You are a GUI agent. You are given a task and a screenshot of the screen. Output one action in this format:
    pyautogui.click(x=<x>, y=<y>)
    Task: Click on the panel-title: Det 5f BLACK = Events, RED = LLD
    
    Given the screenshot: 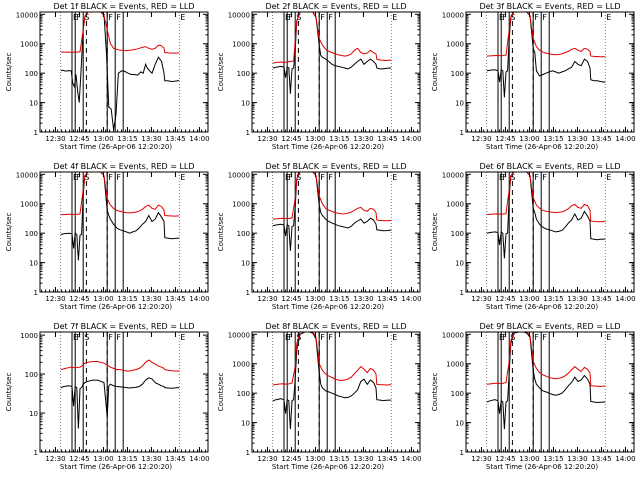 What is the action you would take?
    pyautogui.click(x=335, y=166)
    